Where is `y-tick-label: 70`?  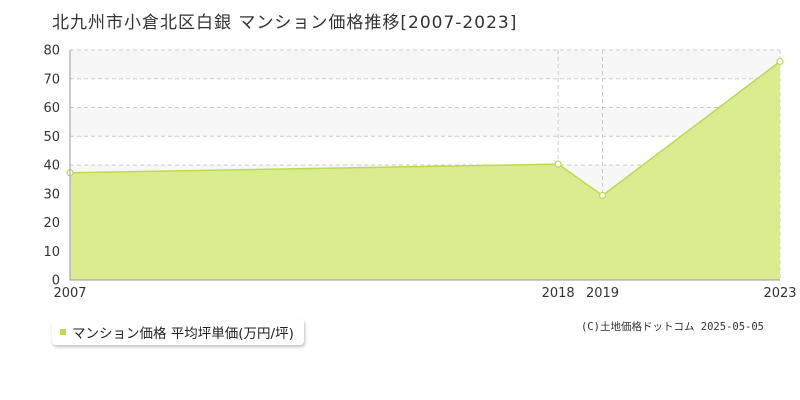
y-tick-label: 70 is located at coordinates (51, 79).